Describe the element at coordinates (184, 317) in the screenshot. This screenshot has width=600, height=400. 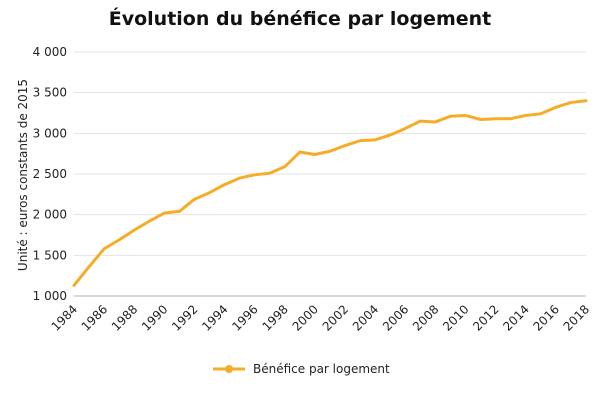
I see `x-tick-label: 1992` at that location.